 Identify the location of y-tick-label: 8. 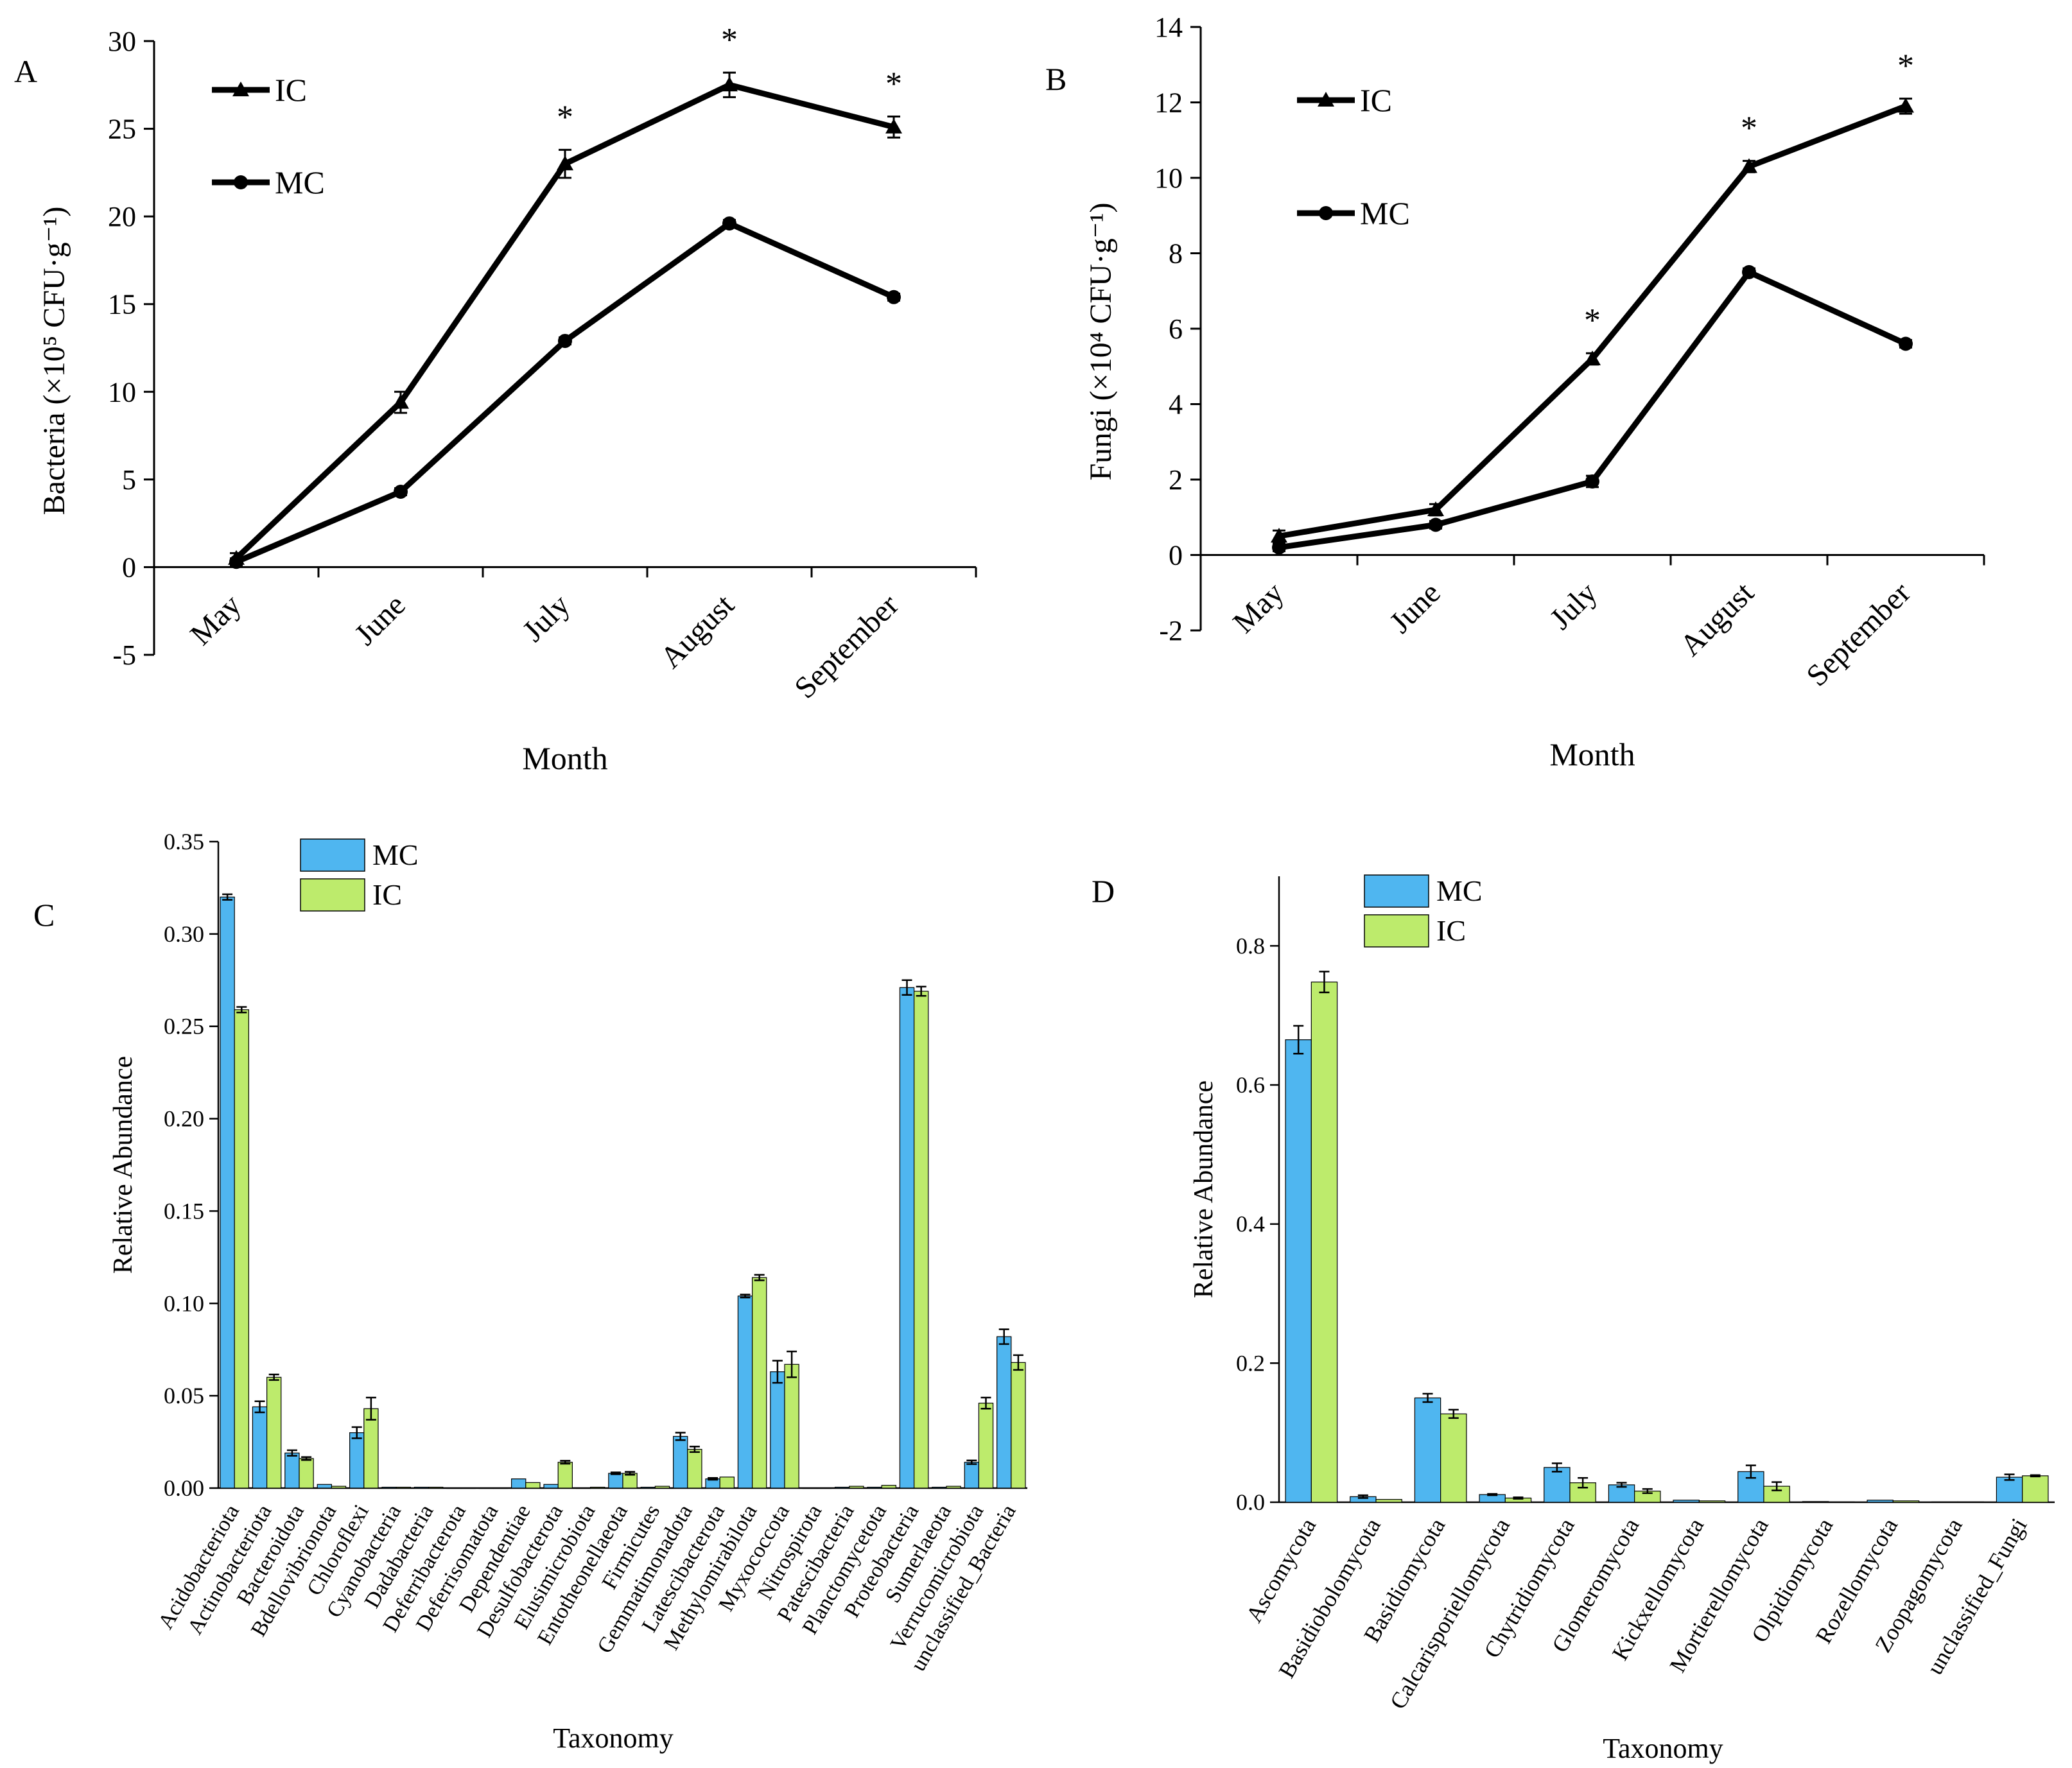
(1176, 254).